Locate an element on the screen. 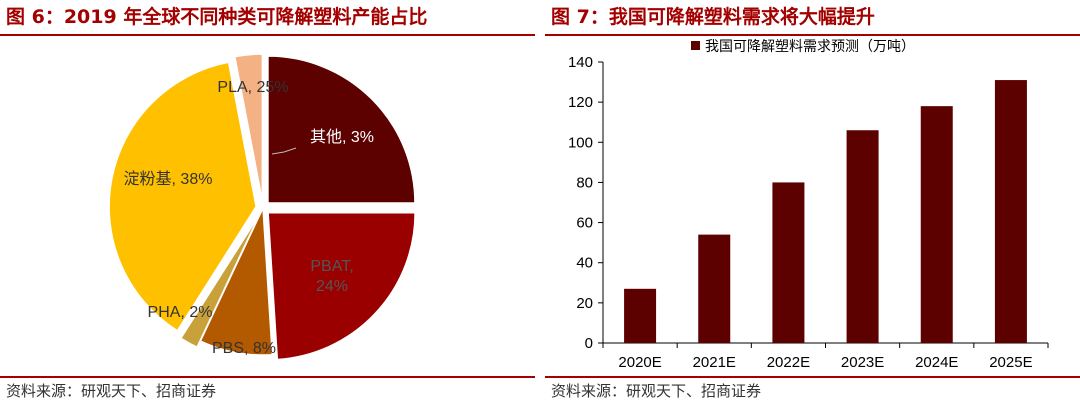 The width and height of the screenshot is (1080, 402). y-tick-label: 140 is located at coordinates (580, 62).